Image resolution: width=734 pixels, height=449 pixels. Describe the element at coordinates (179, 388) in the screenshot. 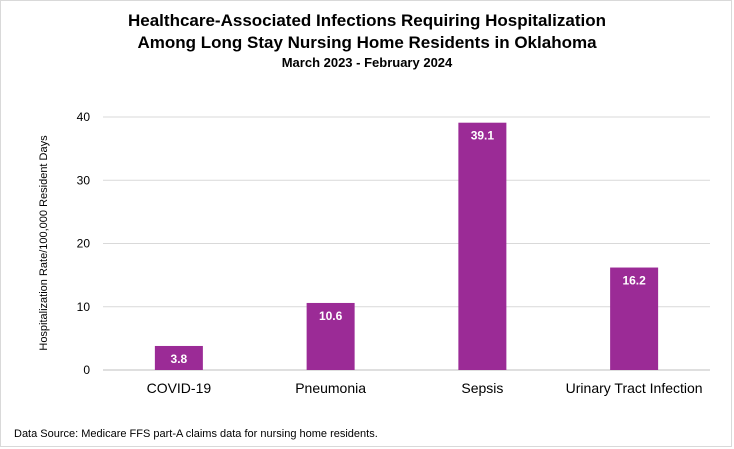

I see `x-category-label: COVID-19` at that location.